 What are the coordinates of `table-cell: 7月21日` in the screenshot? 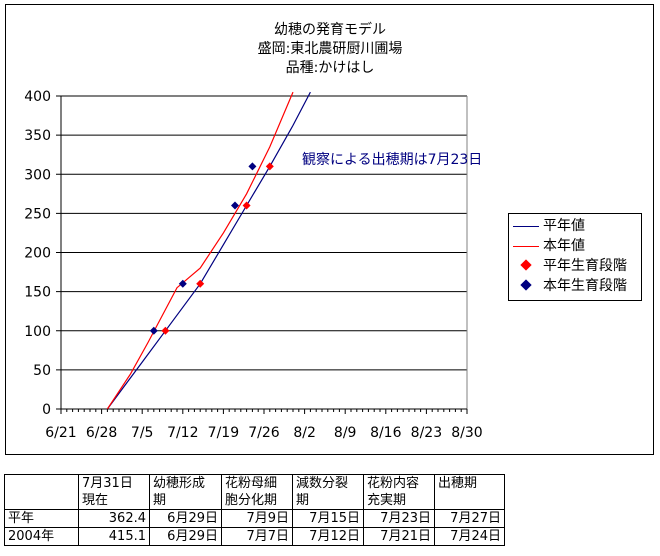 It's located at (399, 536).